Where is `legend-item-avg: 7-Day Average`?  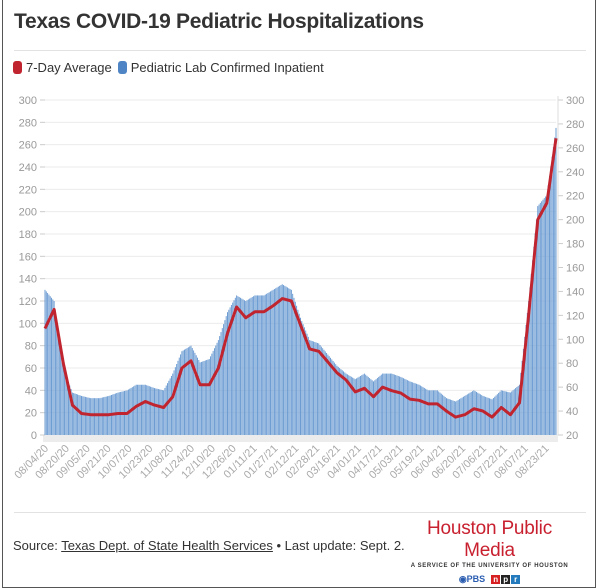 legend-item-avg: 7-Day Average is located at coordinates (62, 67).